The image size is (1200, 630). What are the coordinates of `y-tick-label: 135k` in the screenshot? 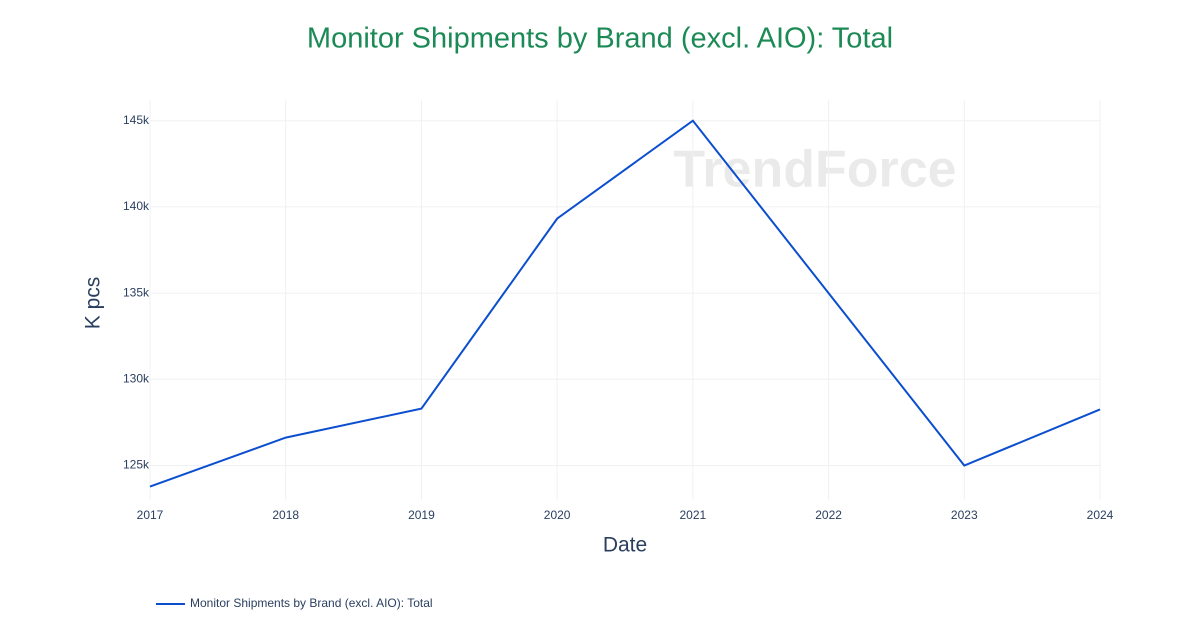 It's located at (136, 292).